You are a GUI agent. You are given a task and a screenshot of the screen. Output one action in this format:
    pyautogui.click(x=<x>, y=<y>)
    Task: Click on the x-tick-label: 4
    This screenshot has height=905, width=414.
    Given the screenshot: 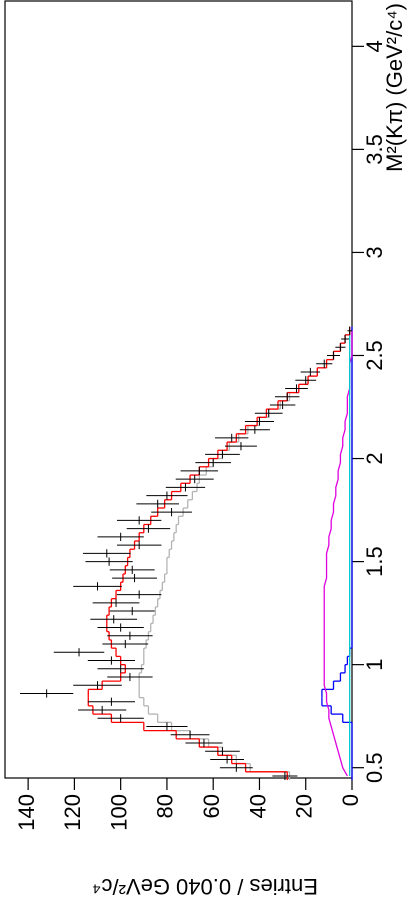 What is the action you would take?
    pyautogui.click(x=374, y=46)
    